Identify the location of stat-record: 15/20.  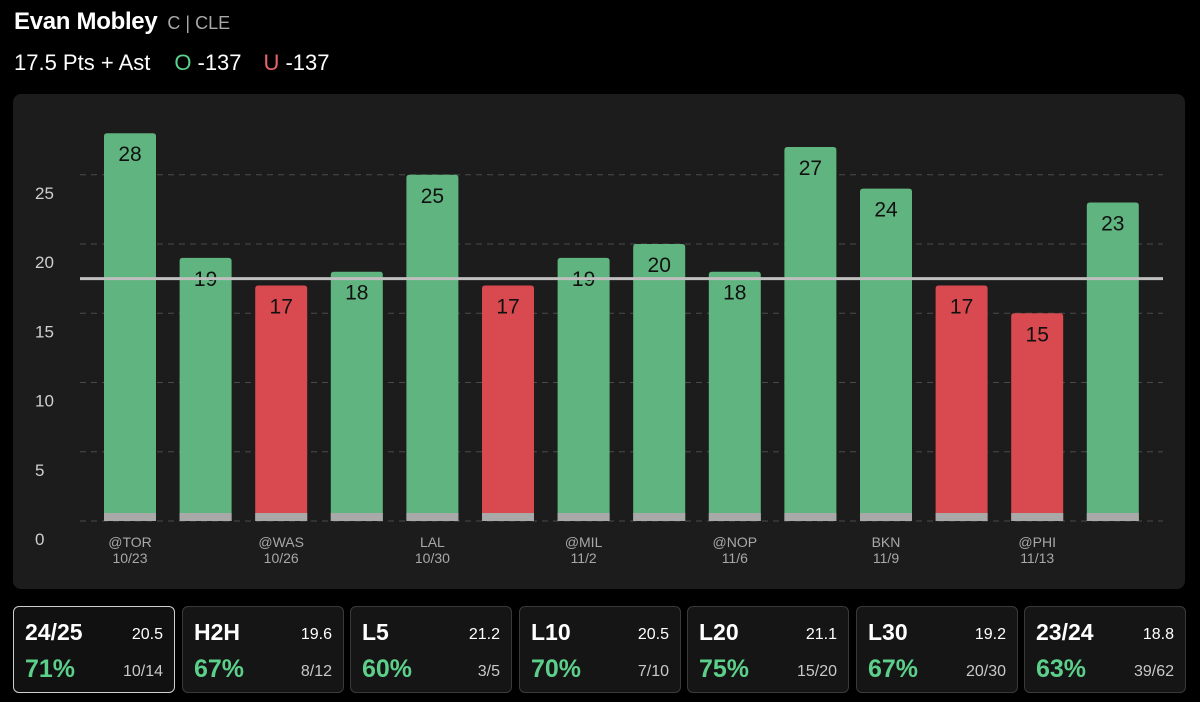
(816, 671).